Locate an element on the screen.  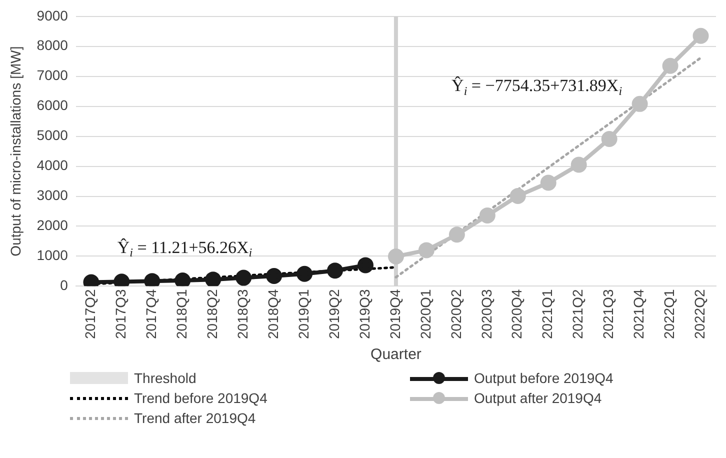
x-tick-label: 2021Q2 is located at coordinates (578, 314).